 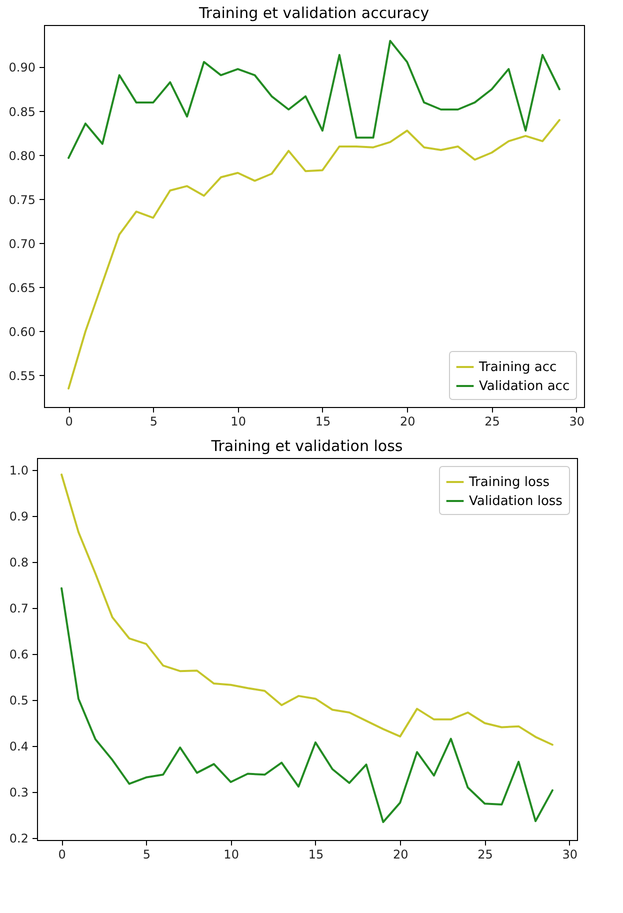 I want to click on y-tick-label: 0.80, so click(x=22, y=155).